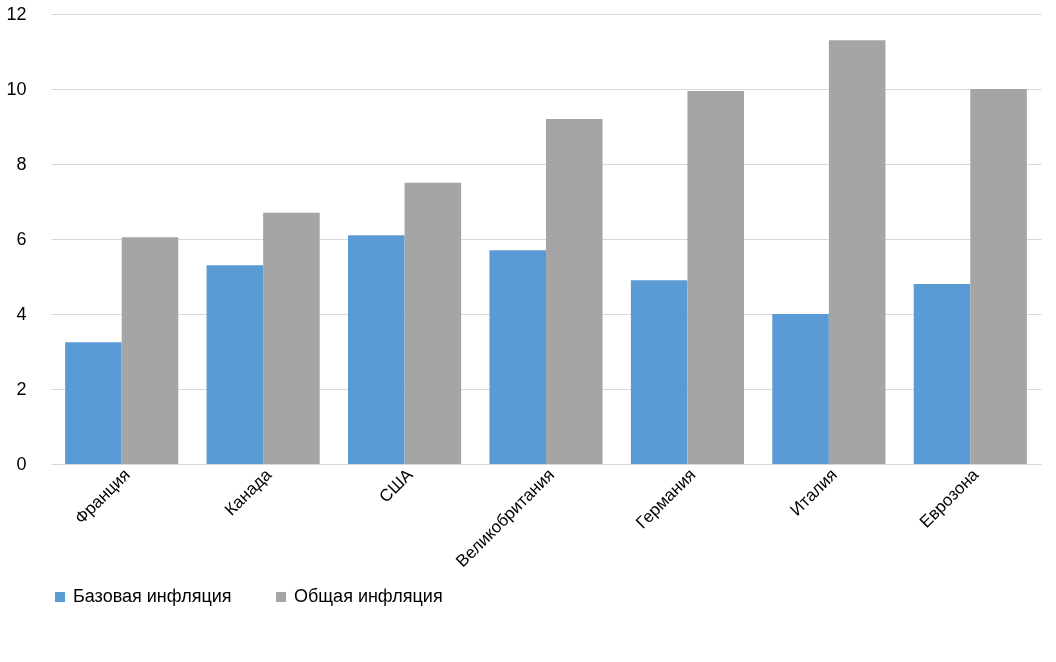 The height and width of the screenshot is (662, 1056). I want to click on legend-label: Базовая инфляция, so click(152, 596).